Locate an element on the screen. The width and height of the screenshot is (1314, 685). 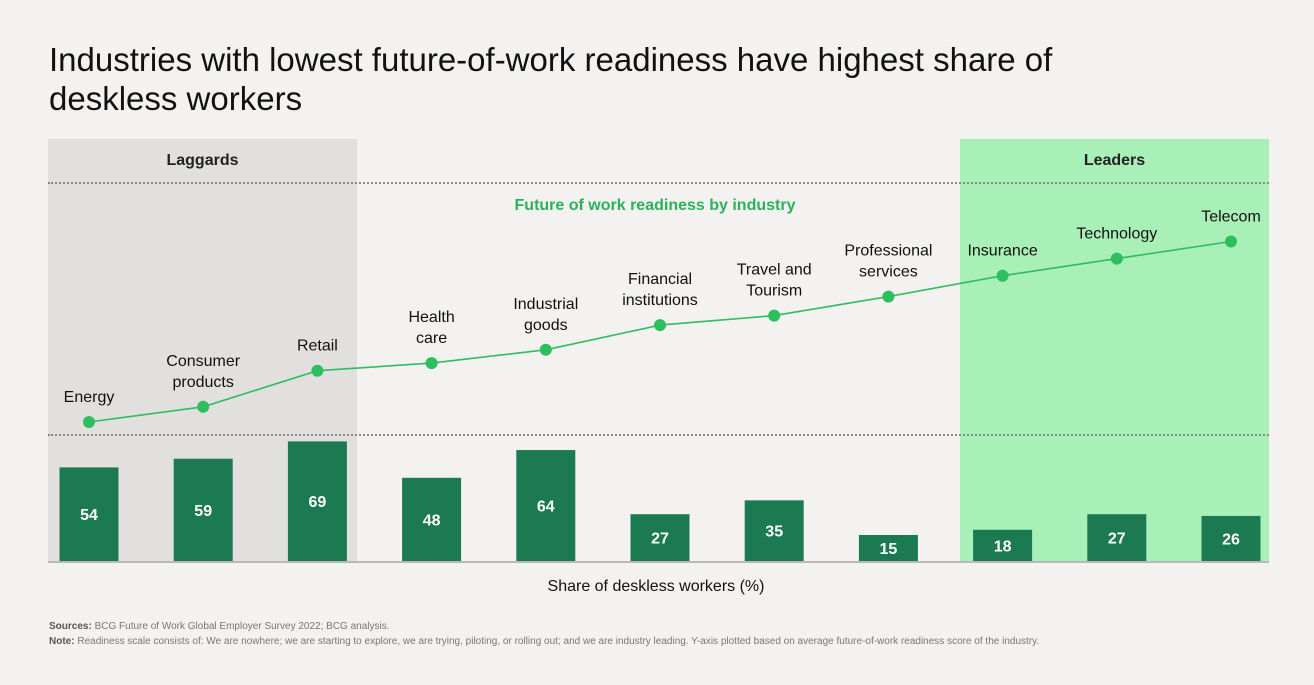
sources-label: Sources: is located at coordinates (70, 626).